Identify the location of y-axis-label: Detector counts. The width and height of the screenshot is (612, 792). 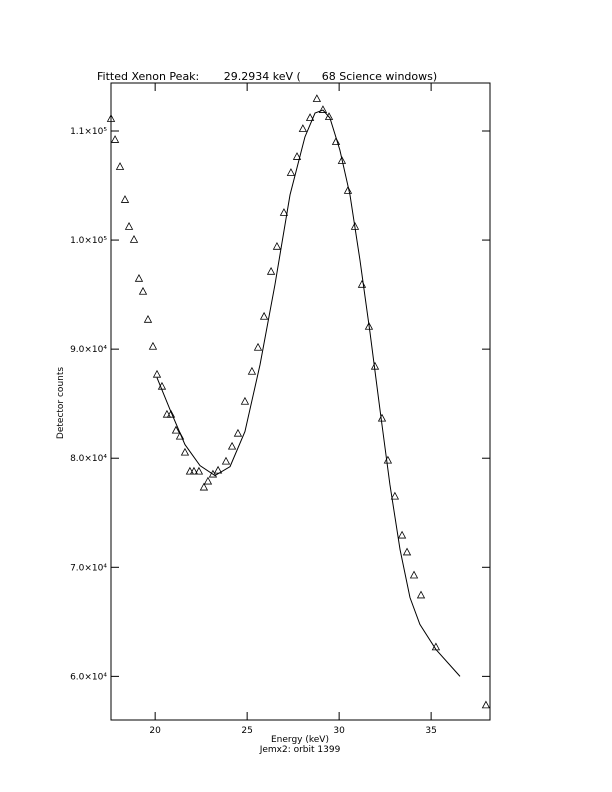
(61, 403).